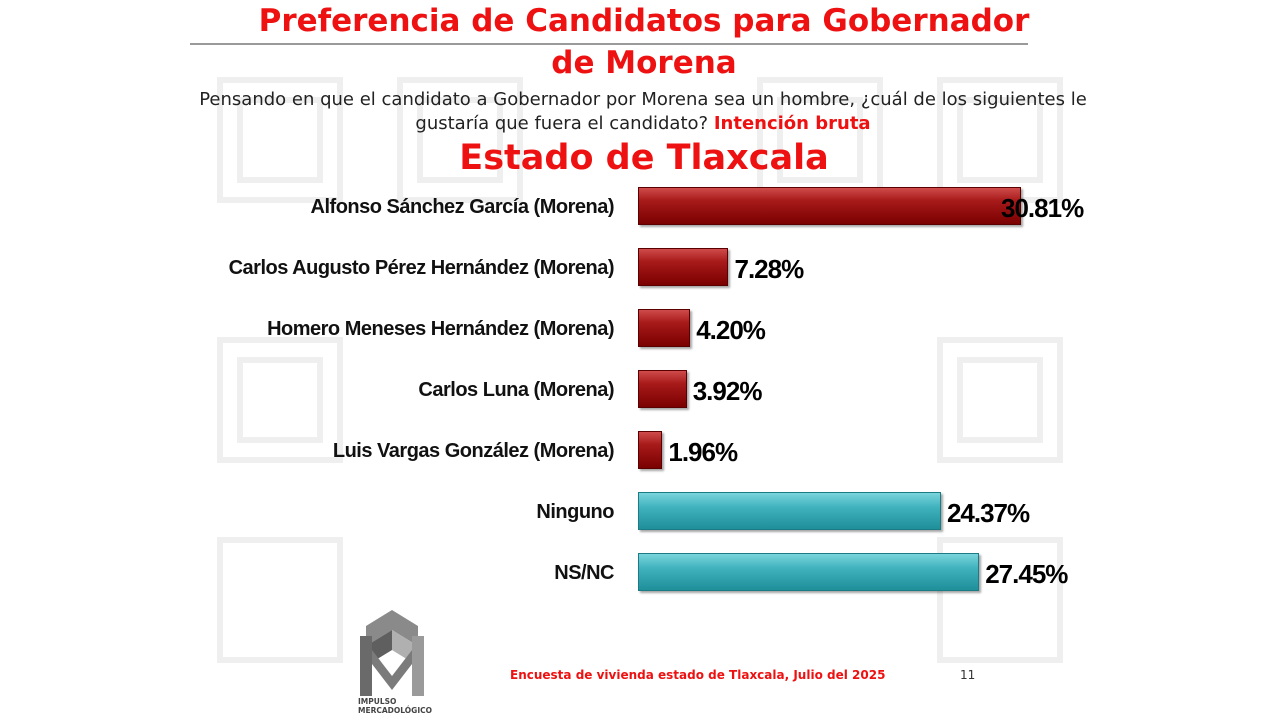 Image resolution: width=1280 pixels, height=720 pixels. I want to click on state-subtitle: Estado de Tlaxcala, so click(644, 158).